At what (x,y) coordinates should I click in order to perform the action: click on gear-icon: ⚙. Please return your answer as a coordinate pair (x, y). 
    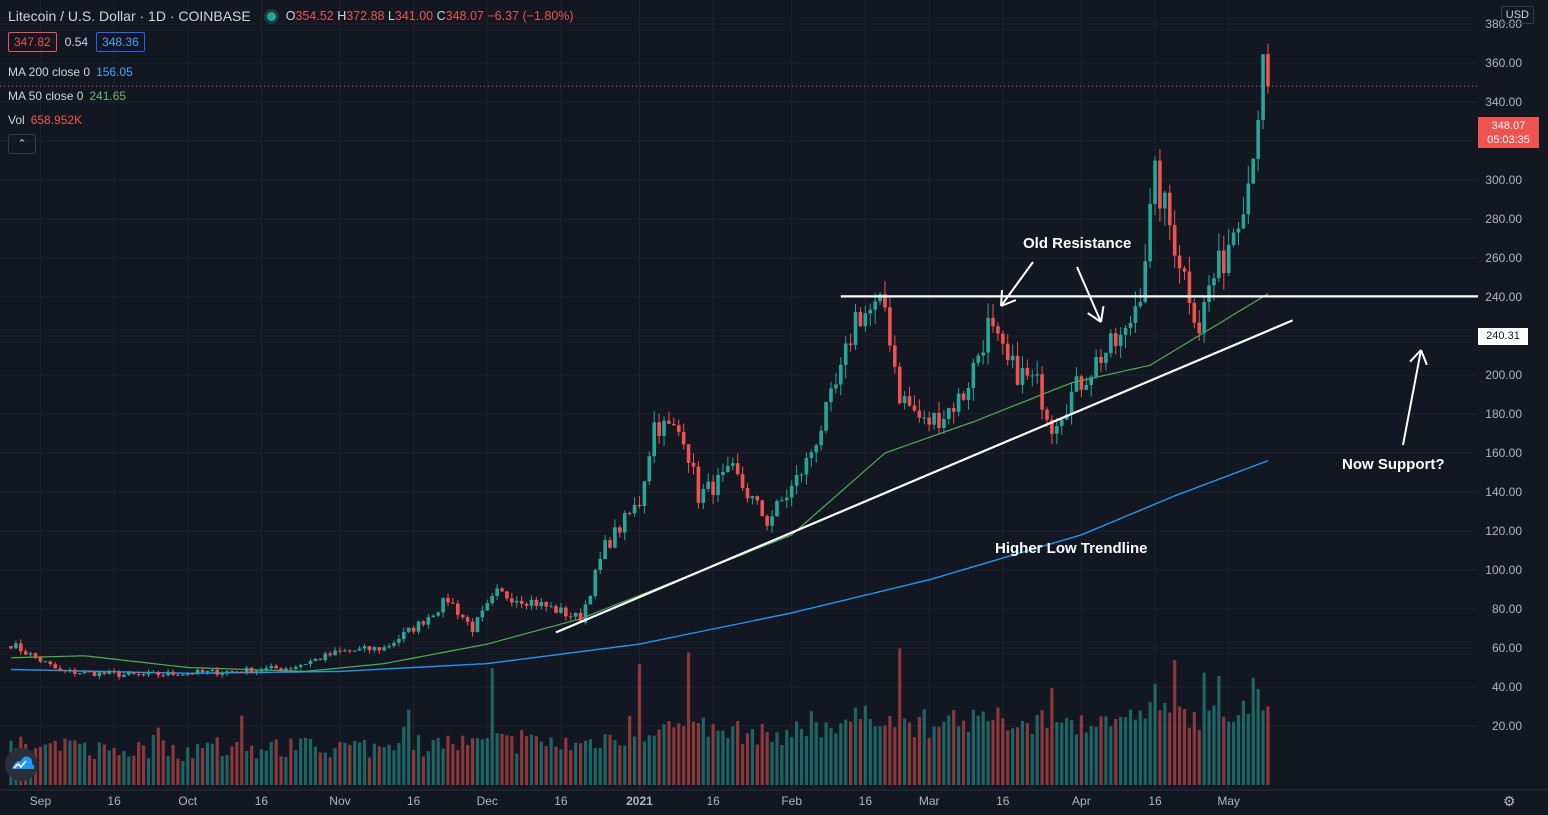
    Looking at the image, I should click on (1509, 801).